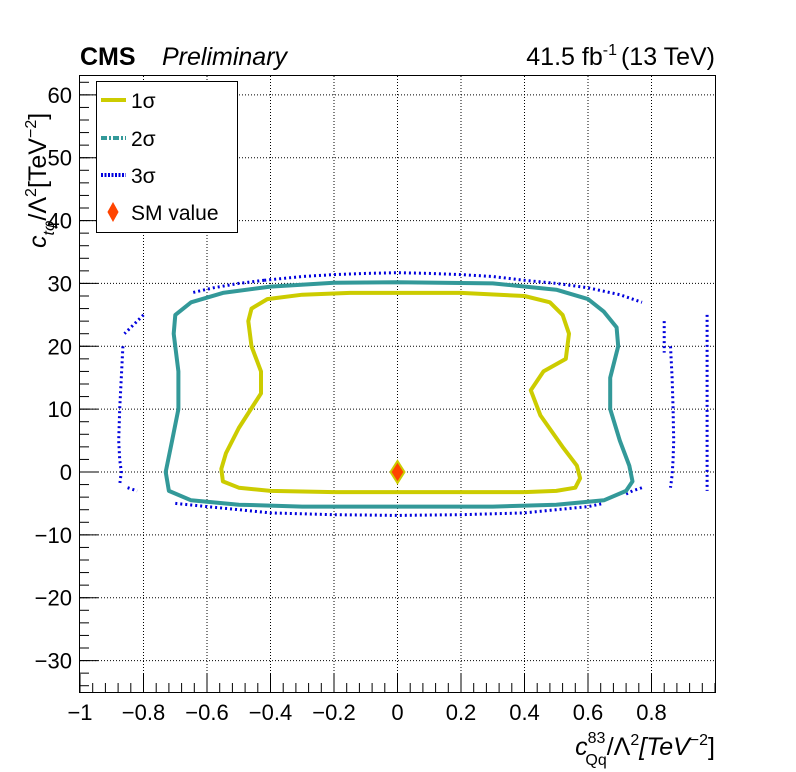 The width and height of the screenshot is (796, 772). I want to click on x-tick-label: −0.6, so click(206, 712).